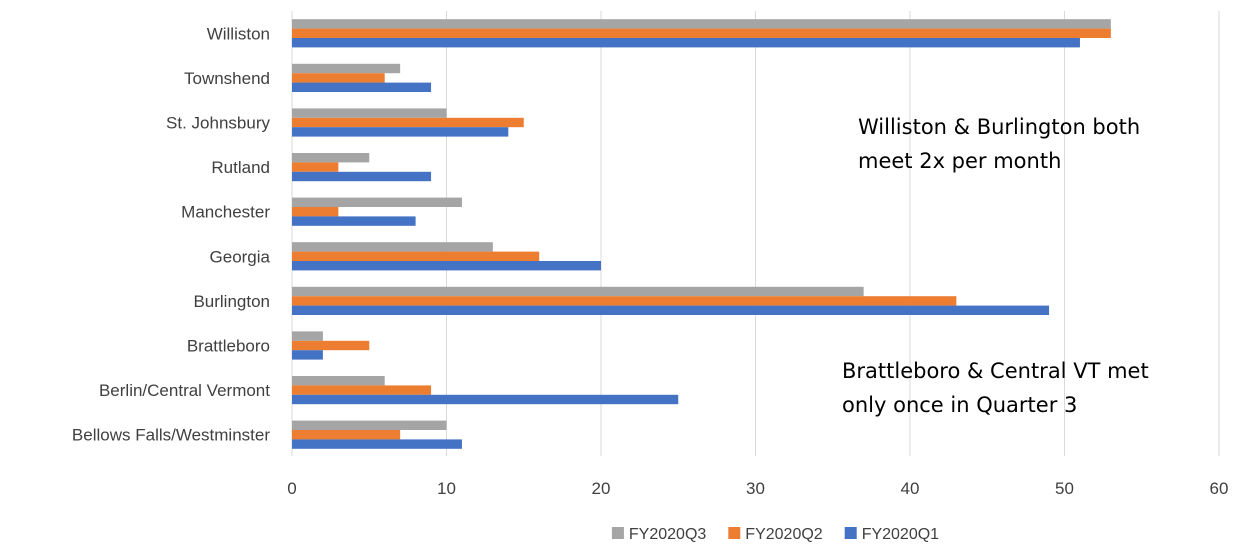  I want to click on category-label: Berlin/Central Vermont, so click(184, 390).